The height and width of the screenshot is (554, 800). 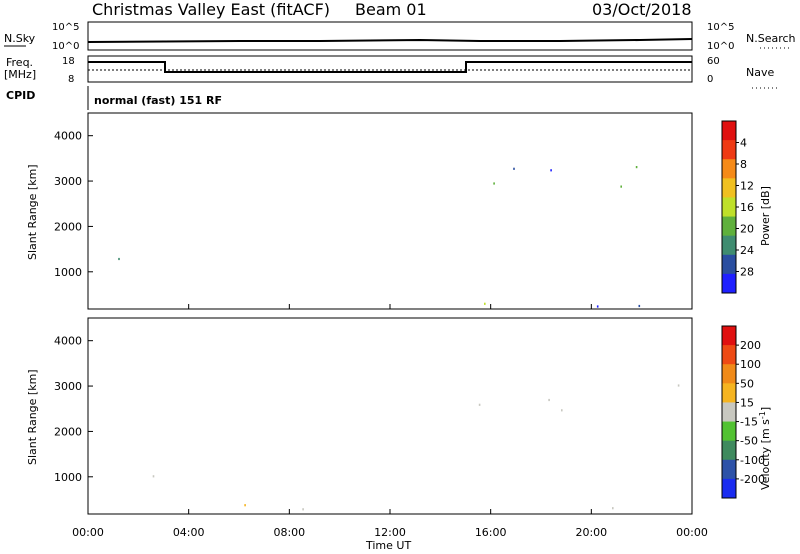 What do you see at coordinates (390, 532) in the screenshot?
I see `x-tick-label: 12:00` at bounding box center [390, 532].